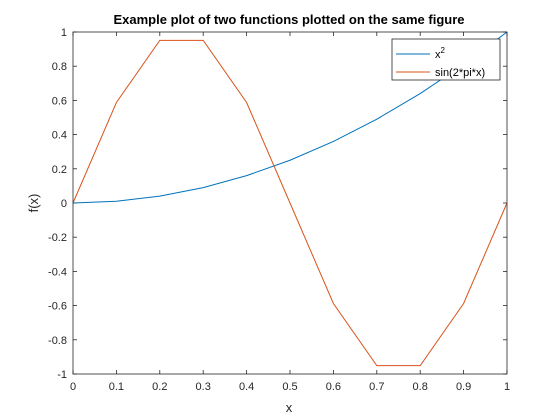  Describe the element at coordinates (333, 387) in the screenshot. I see `x-tick-label: 0.6` at that location.